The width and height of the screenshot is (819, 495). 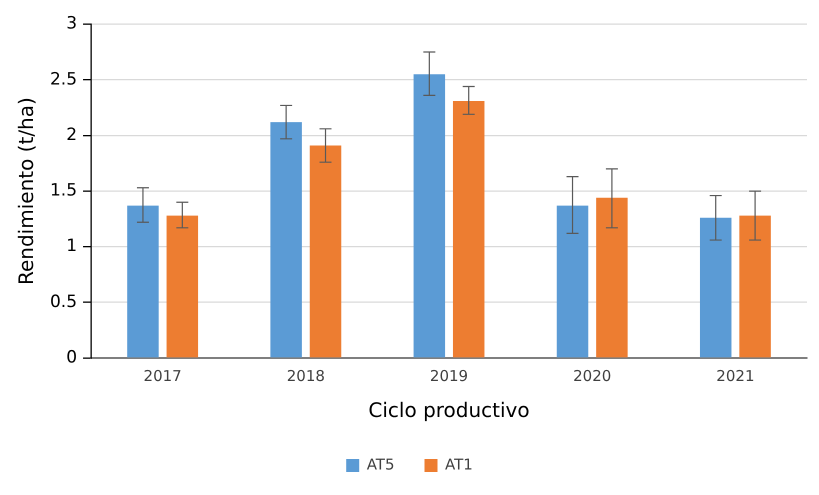 What do you see at coordinates (72, 246) in the screenshot?
I see `y-tick-label: 1` at bounding box center [72, 246].